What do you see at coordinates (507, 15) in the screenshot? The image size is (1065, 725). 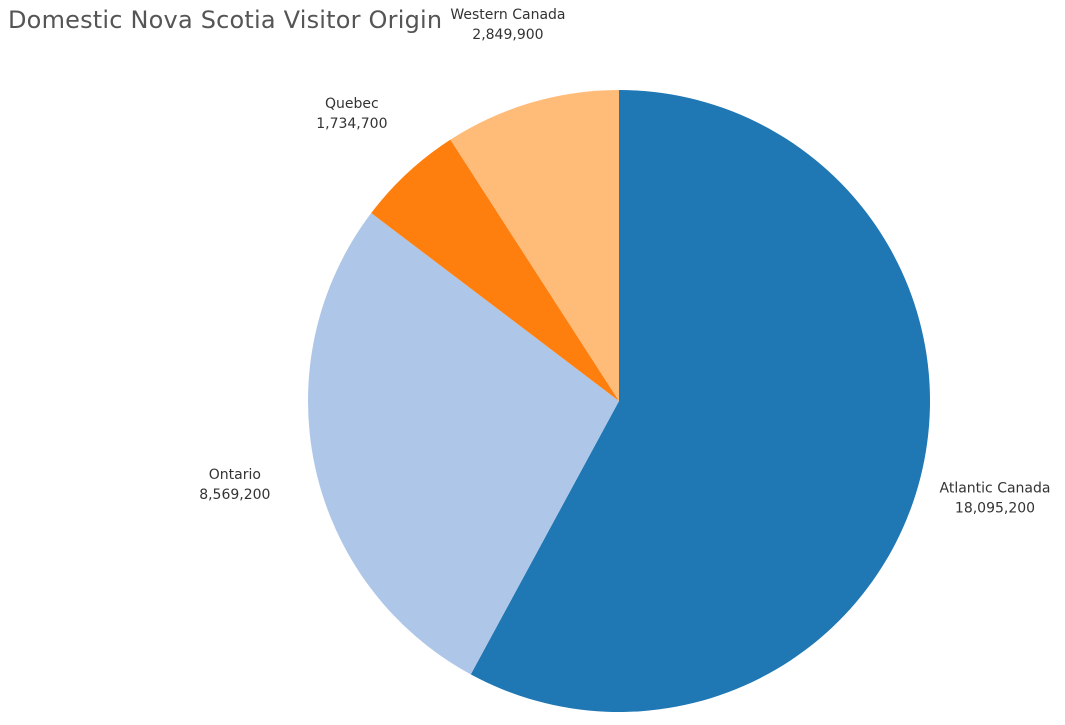 I see `slice-label-western-canada: Western Canada` at bounding box center [507, 15].